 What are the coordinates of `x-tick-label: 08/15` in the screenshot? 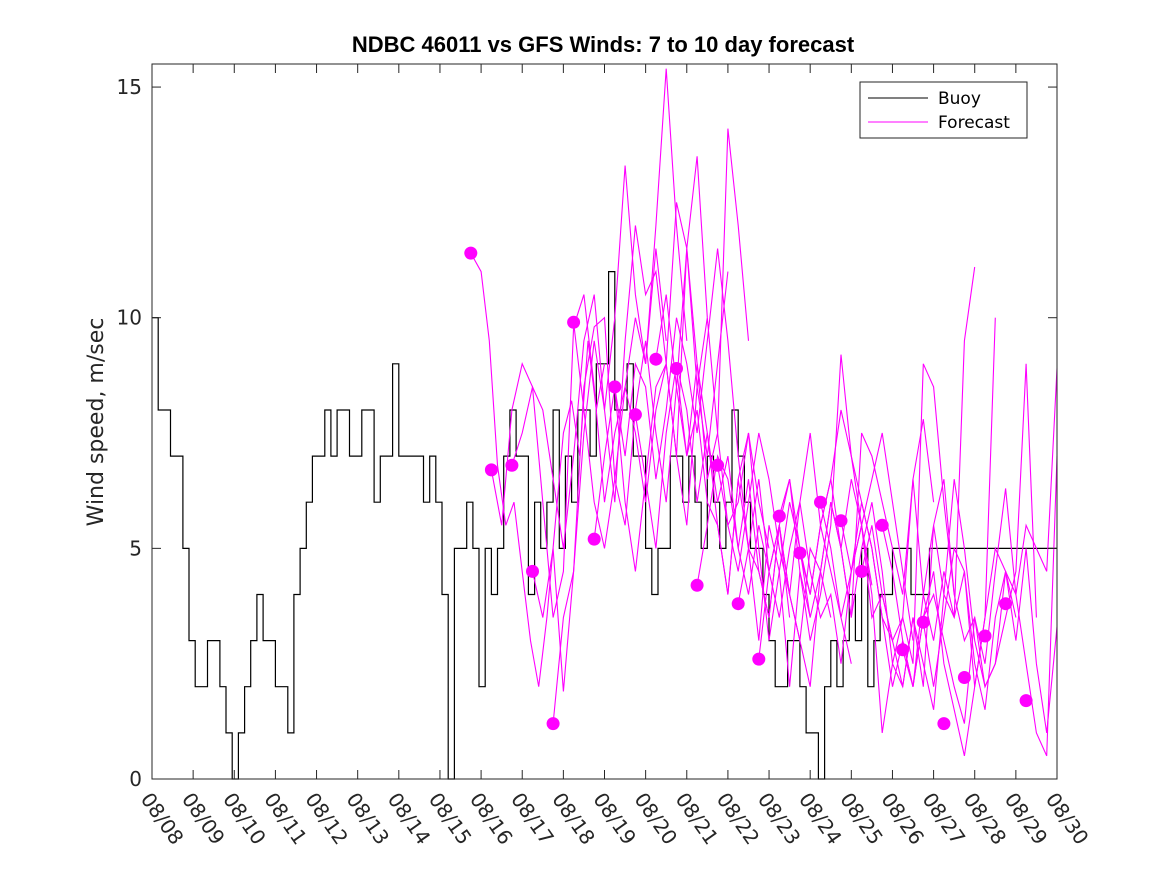 It's located at (450, 818).